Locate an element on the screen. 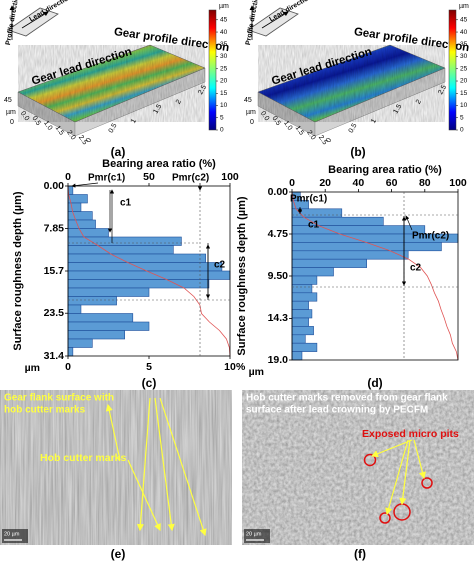 The height and width of the screenshot is (562, 474). y-tick-label: 4.75 is located at coordinates (278, 234).